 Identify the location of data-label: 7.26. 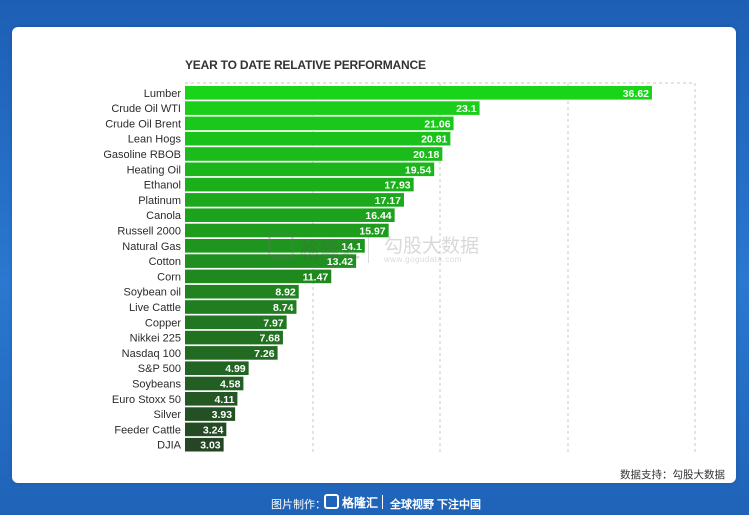
(264, 354).